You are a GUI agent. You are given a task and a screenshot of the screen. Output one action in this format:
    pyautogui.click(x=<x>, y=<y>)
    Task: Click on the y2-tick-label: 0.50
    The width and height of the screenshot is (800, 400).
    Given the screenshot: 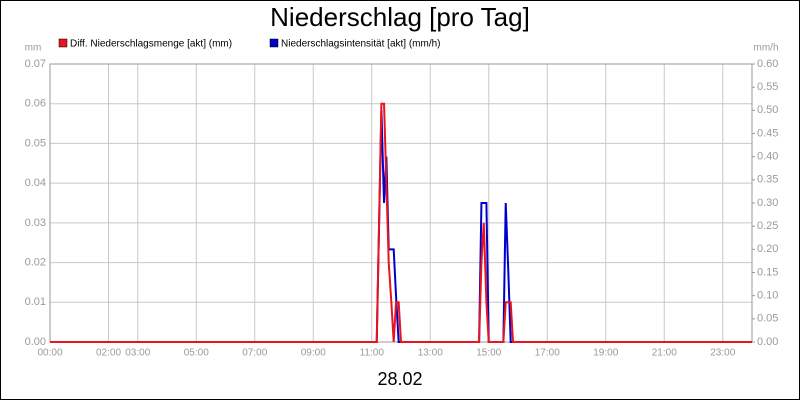 What is the action you would take?
    pyautogui.click(x=767, y=110)
    